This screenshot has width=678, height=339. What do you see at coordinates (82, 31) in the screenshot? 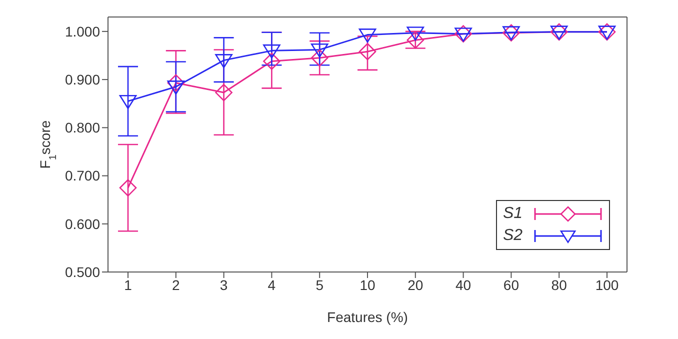
I see `y-tick-label: 1.000` at bounding box center [82, 31].